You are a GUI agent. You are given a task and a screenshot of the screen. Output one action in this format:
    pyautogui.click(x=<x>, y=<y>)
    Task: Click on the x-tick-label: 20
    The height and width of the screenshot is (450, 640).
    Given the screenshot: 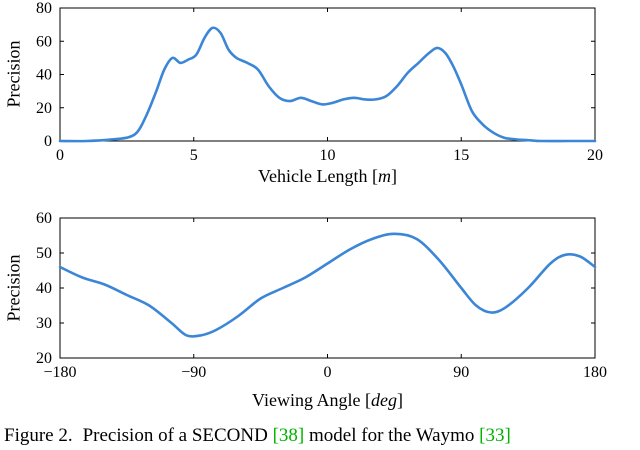 What is the action you would take?
    pyautogui.click(x=595, y=155)
    